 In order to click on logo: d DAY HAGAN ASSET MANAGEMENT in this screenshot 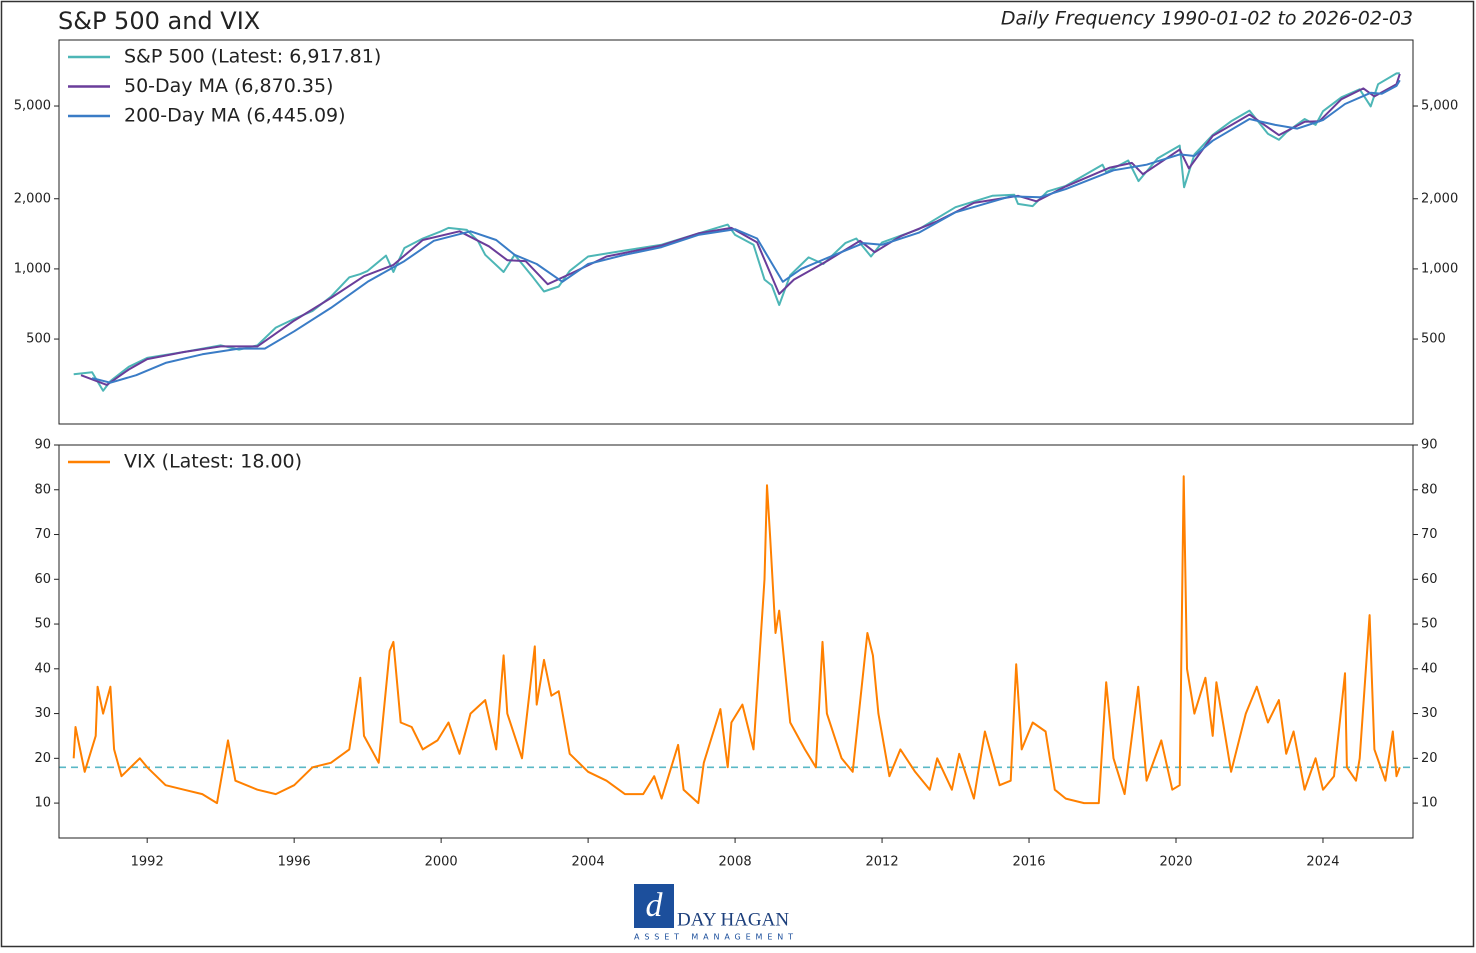, I will do `click(715, 913)`.